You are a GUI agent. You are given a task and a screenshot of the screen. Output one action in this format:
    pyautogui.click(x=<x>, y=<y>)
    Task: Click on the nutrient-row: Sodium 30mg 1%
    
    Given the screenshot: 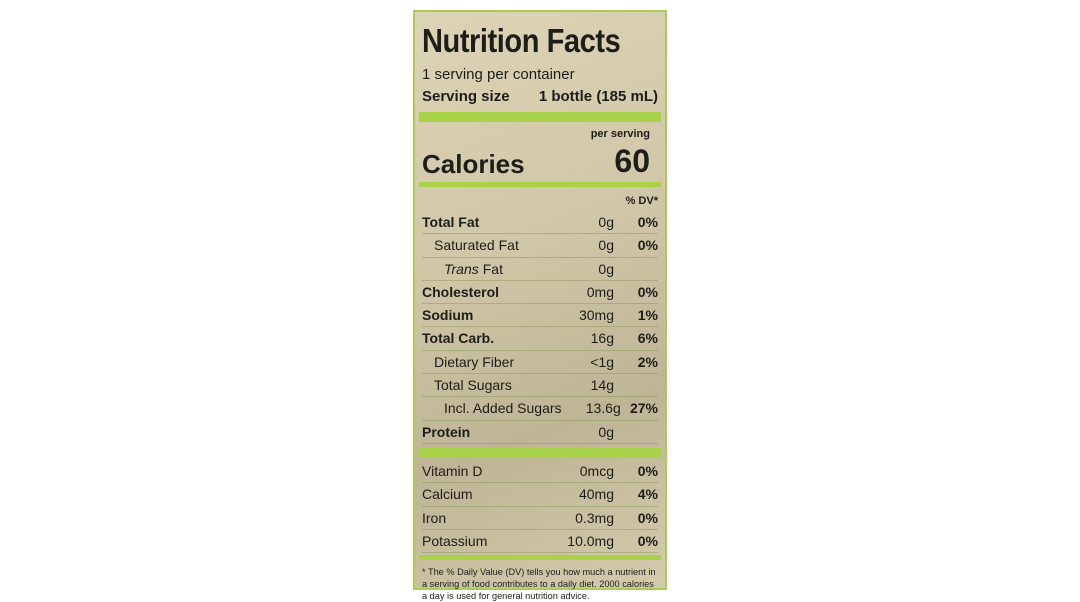 What is the action you would take?
    pyautogui.click(x=540, y=316)
    